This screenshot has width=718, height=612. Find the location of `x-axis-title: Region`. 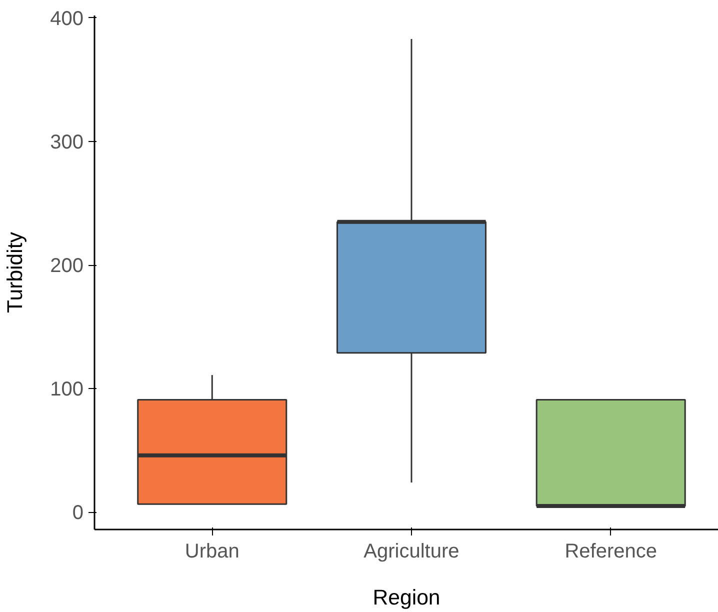

x-axis-title: Region is located at coordinates (406, 598).